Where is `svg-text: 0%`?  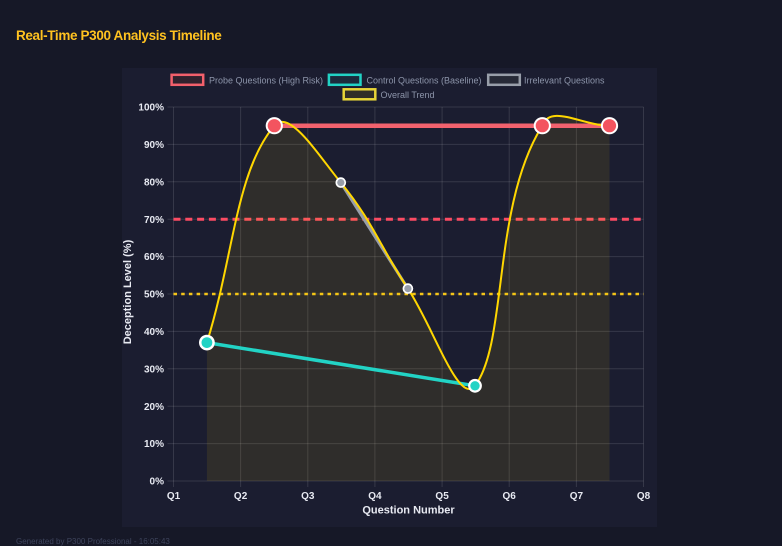
svg-text: 0% is located at coordinates (157, 482).